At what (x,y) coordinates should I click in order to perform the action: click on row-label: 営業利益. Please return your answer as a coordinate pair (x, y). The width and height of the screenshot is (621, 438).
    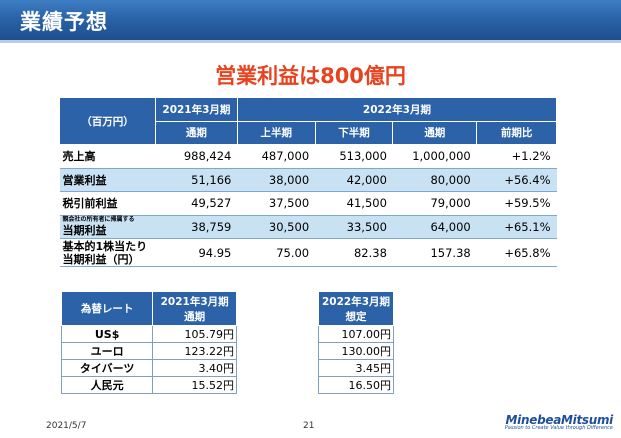
    Looking at the image, I should click on (107, 180).